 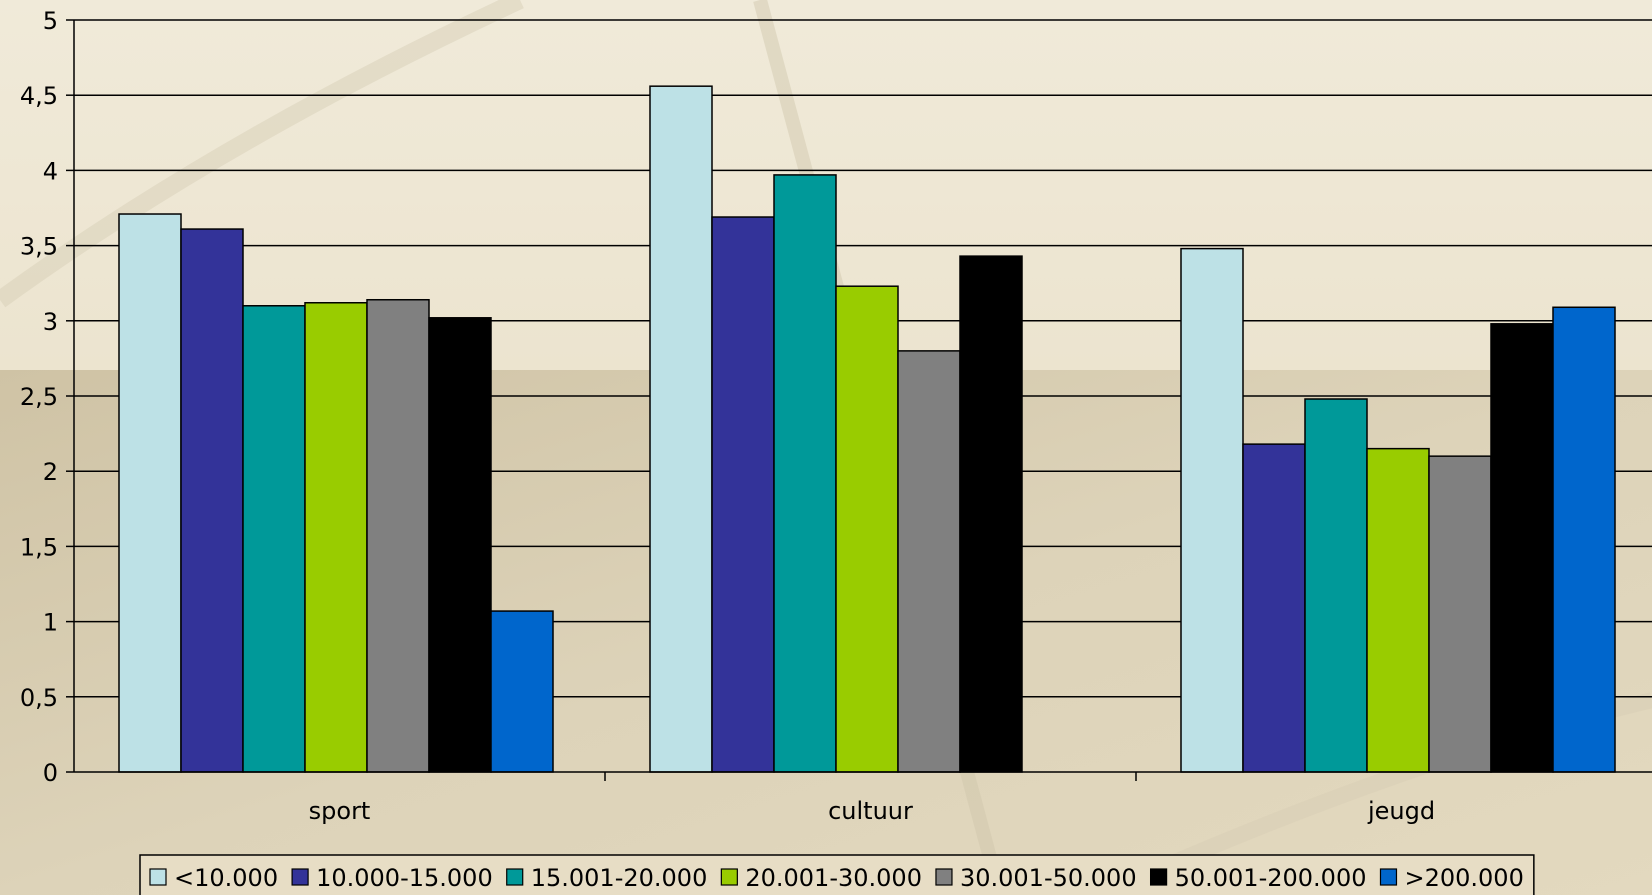 I want to click on legend-box, so click(x=837, y=874).